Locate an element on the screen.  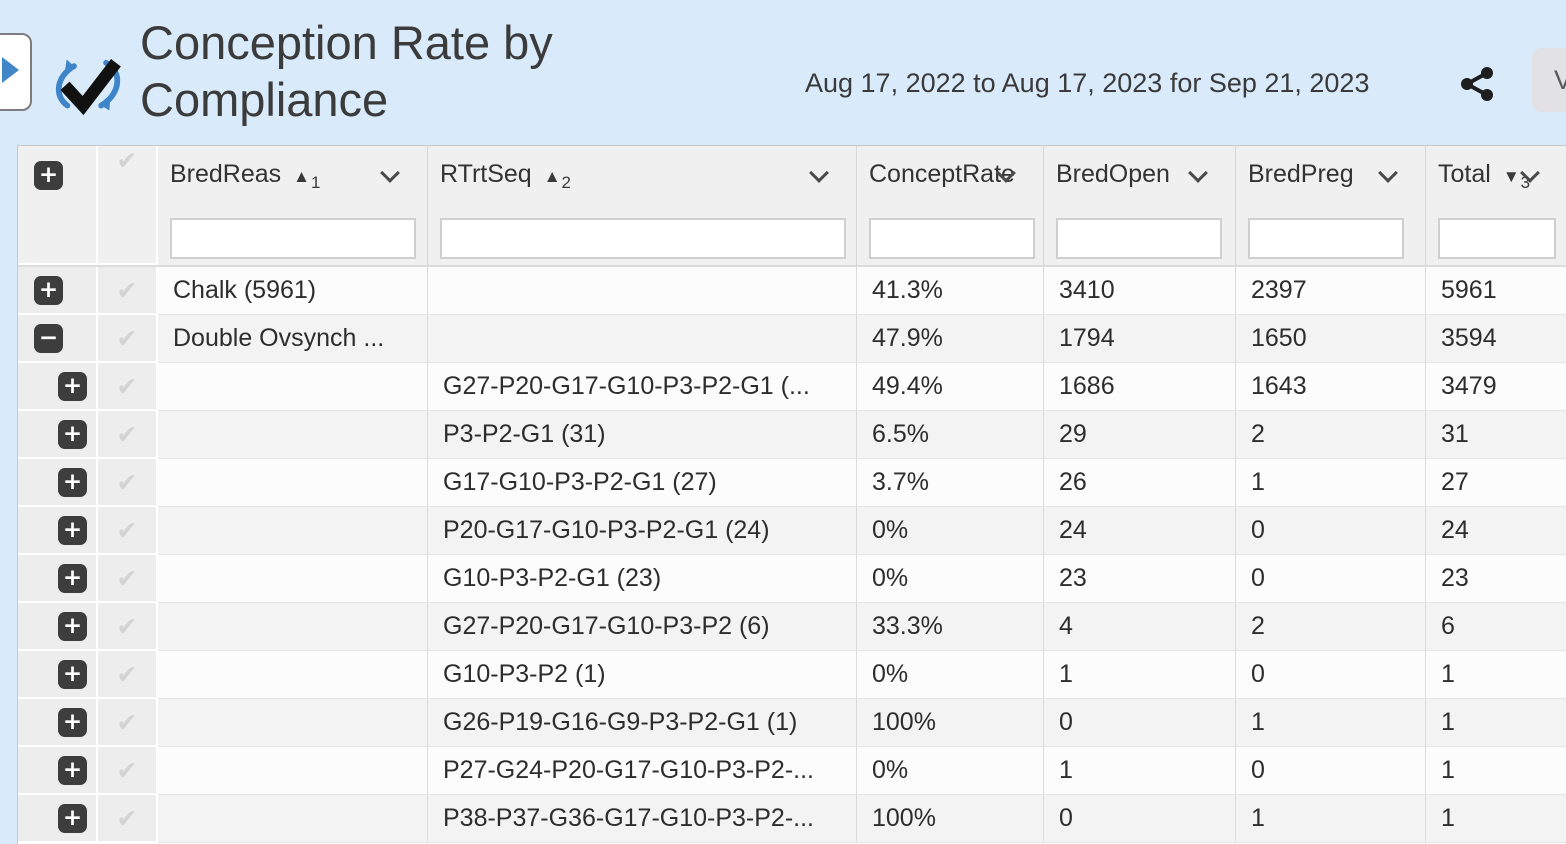
cell-bredopen: 4 is located at coordinates (1140, 627).